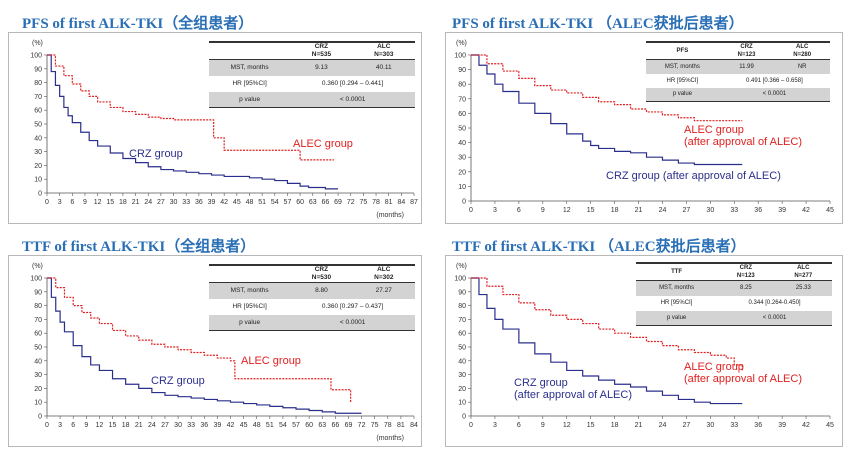 Image resolution: width=850 pixels, height=449 pixels. What do you see at coordinates (139, 247) in the screenshot?
I see `panel-title-bl: TTF of first ALK-TKI（全组患者）` at bounding box center [139, 247].